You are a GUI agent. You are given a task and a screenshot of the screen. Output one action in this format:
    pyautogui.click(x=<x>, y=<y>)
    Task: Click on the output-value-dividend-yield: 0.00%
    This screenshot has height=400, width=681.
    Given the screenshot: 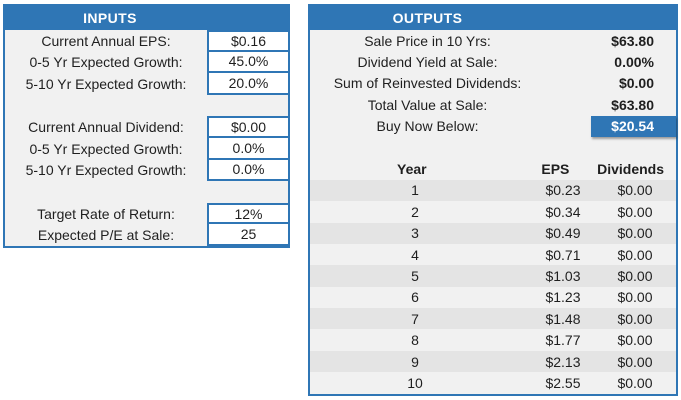 What is the action you would take?
    pyautogui.click(x=634, y=62)
    